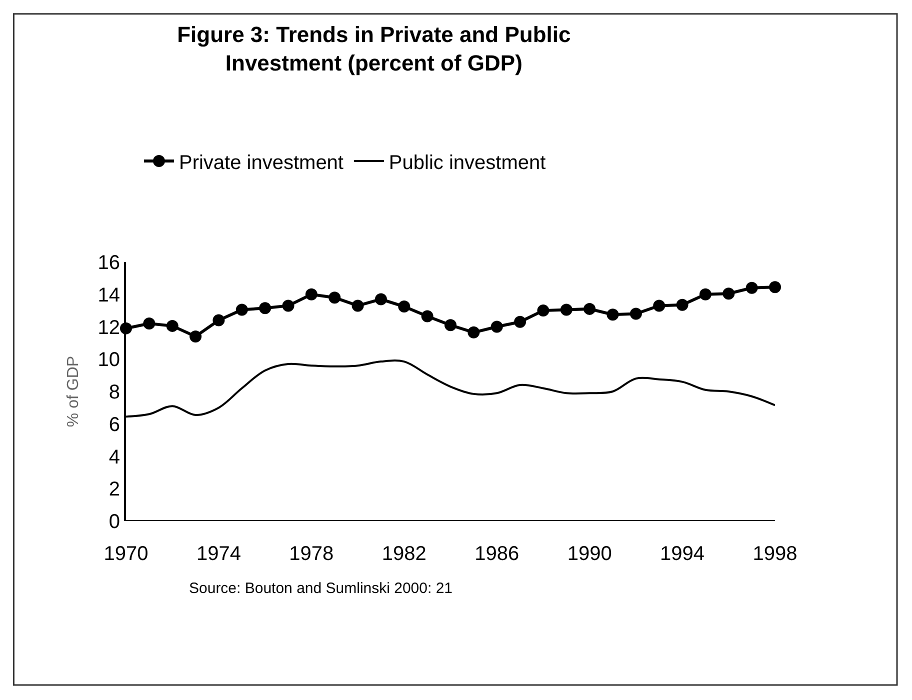 This screenshot has width=912, height=700. Describe the element at coordinates (311, 554) in the screenshot. I see `x-tick-label: 1978` at that location.